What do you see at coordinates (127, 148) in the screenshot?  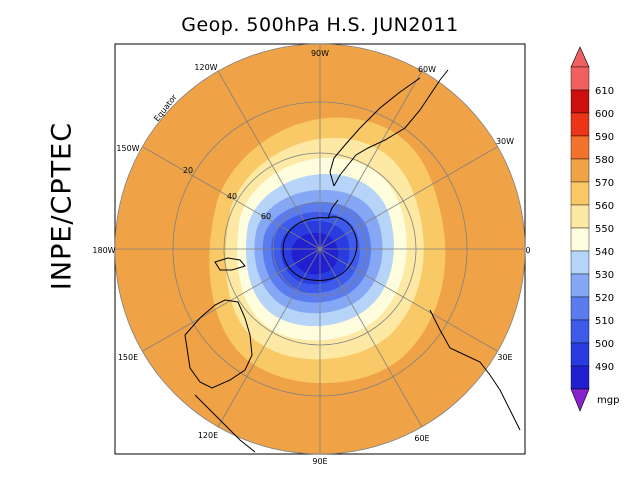 I see `lon-label-150w: 150W` at bounding box center [127, 148].